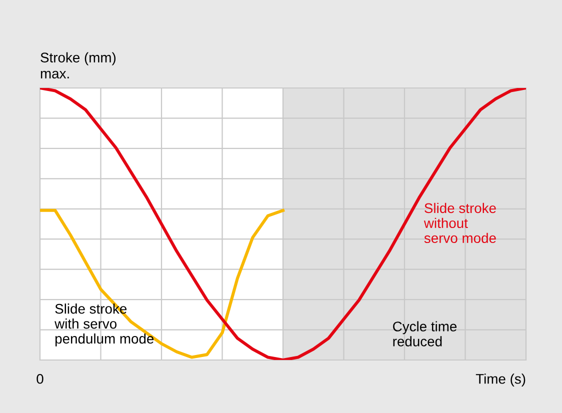  What do you see at coordinates (460, 223) in the screenshot?
I see `series-label: Slide stroke without servo mode` at bounding box center [460, 223].